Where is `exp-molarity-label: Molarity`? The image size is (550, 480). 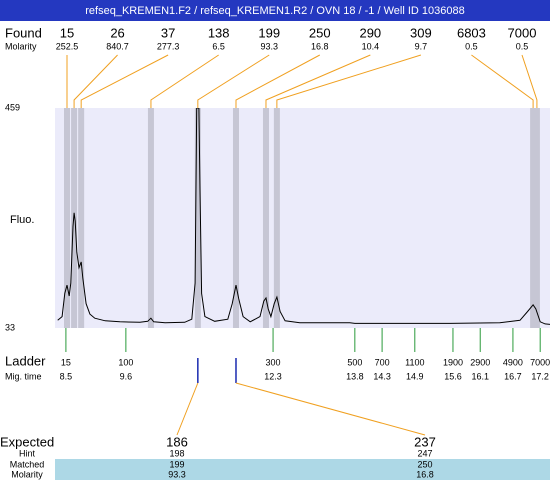 exp-molarity-label: Molarity is located at coordinates (27, 474).